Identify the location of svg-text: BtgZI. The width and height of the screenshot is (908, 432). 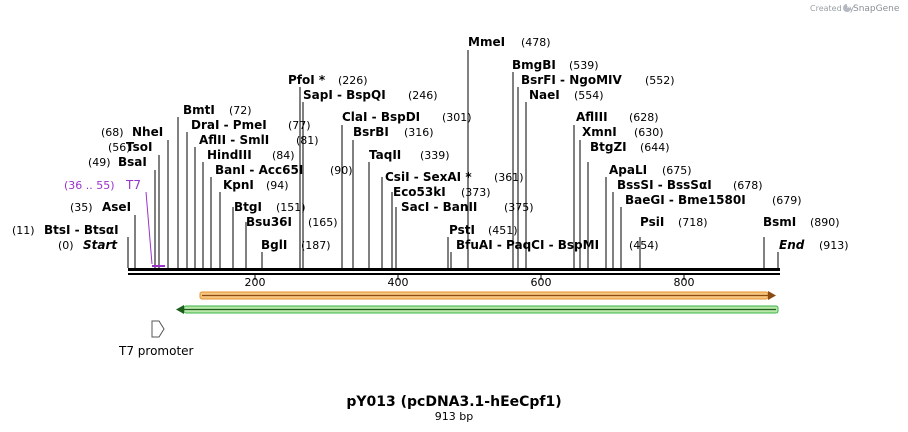
(608, 147).